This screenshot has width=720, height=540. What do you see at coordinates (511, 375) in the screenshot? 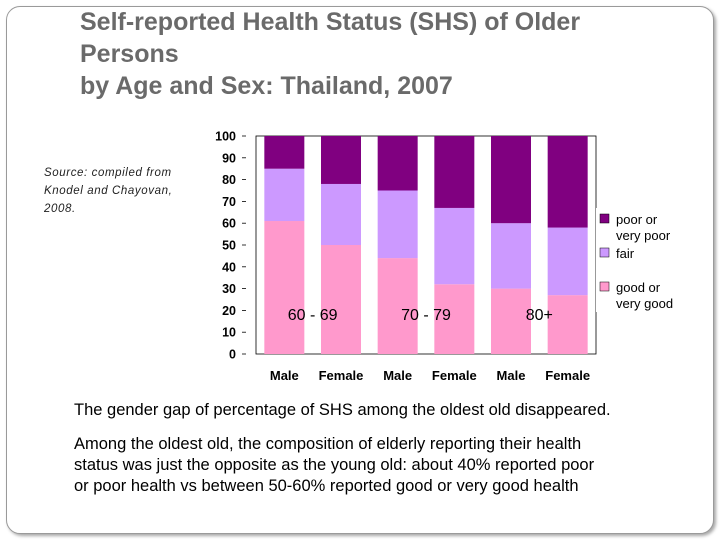
I see `x-tick-label-4: Male` at bounding box center [511, 375].